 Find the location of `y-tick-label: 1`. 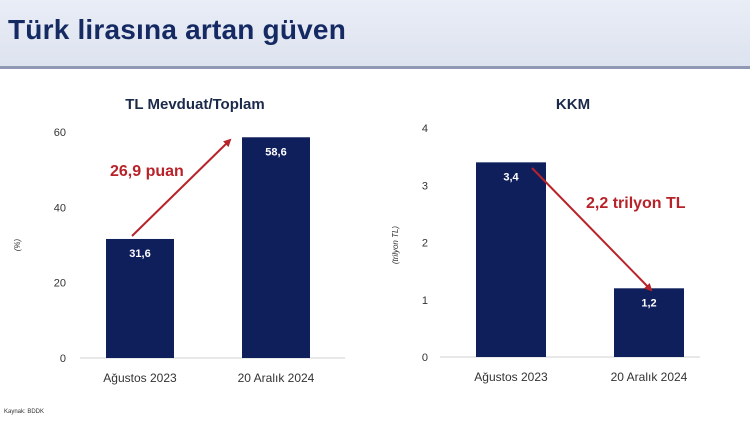

y-tick-label: 1 is located at coordinates (425, 301).